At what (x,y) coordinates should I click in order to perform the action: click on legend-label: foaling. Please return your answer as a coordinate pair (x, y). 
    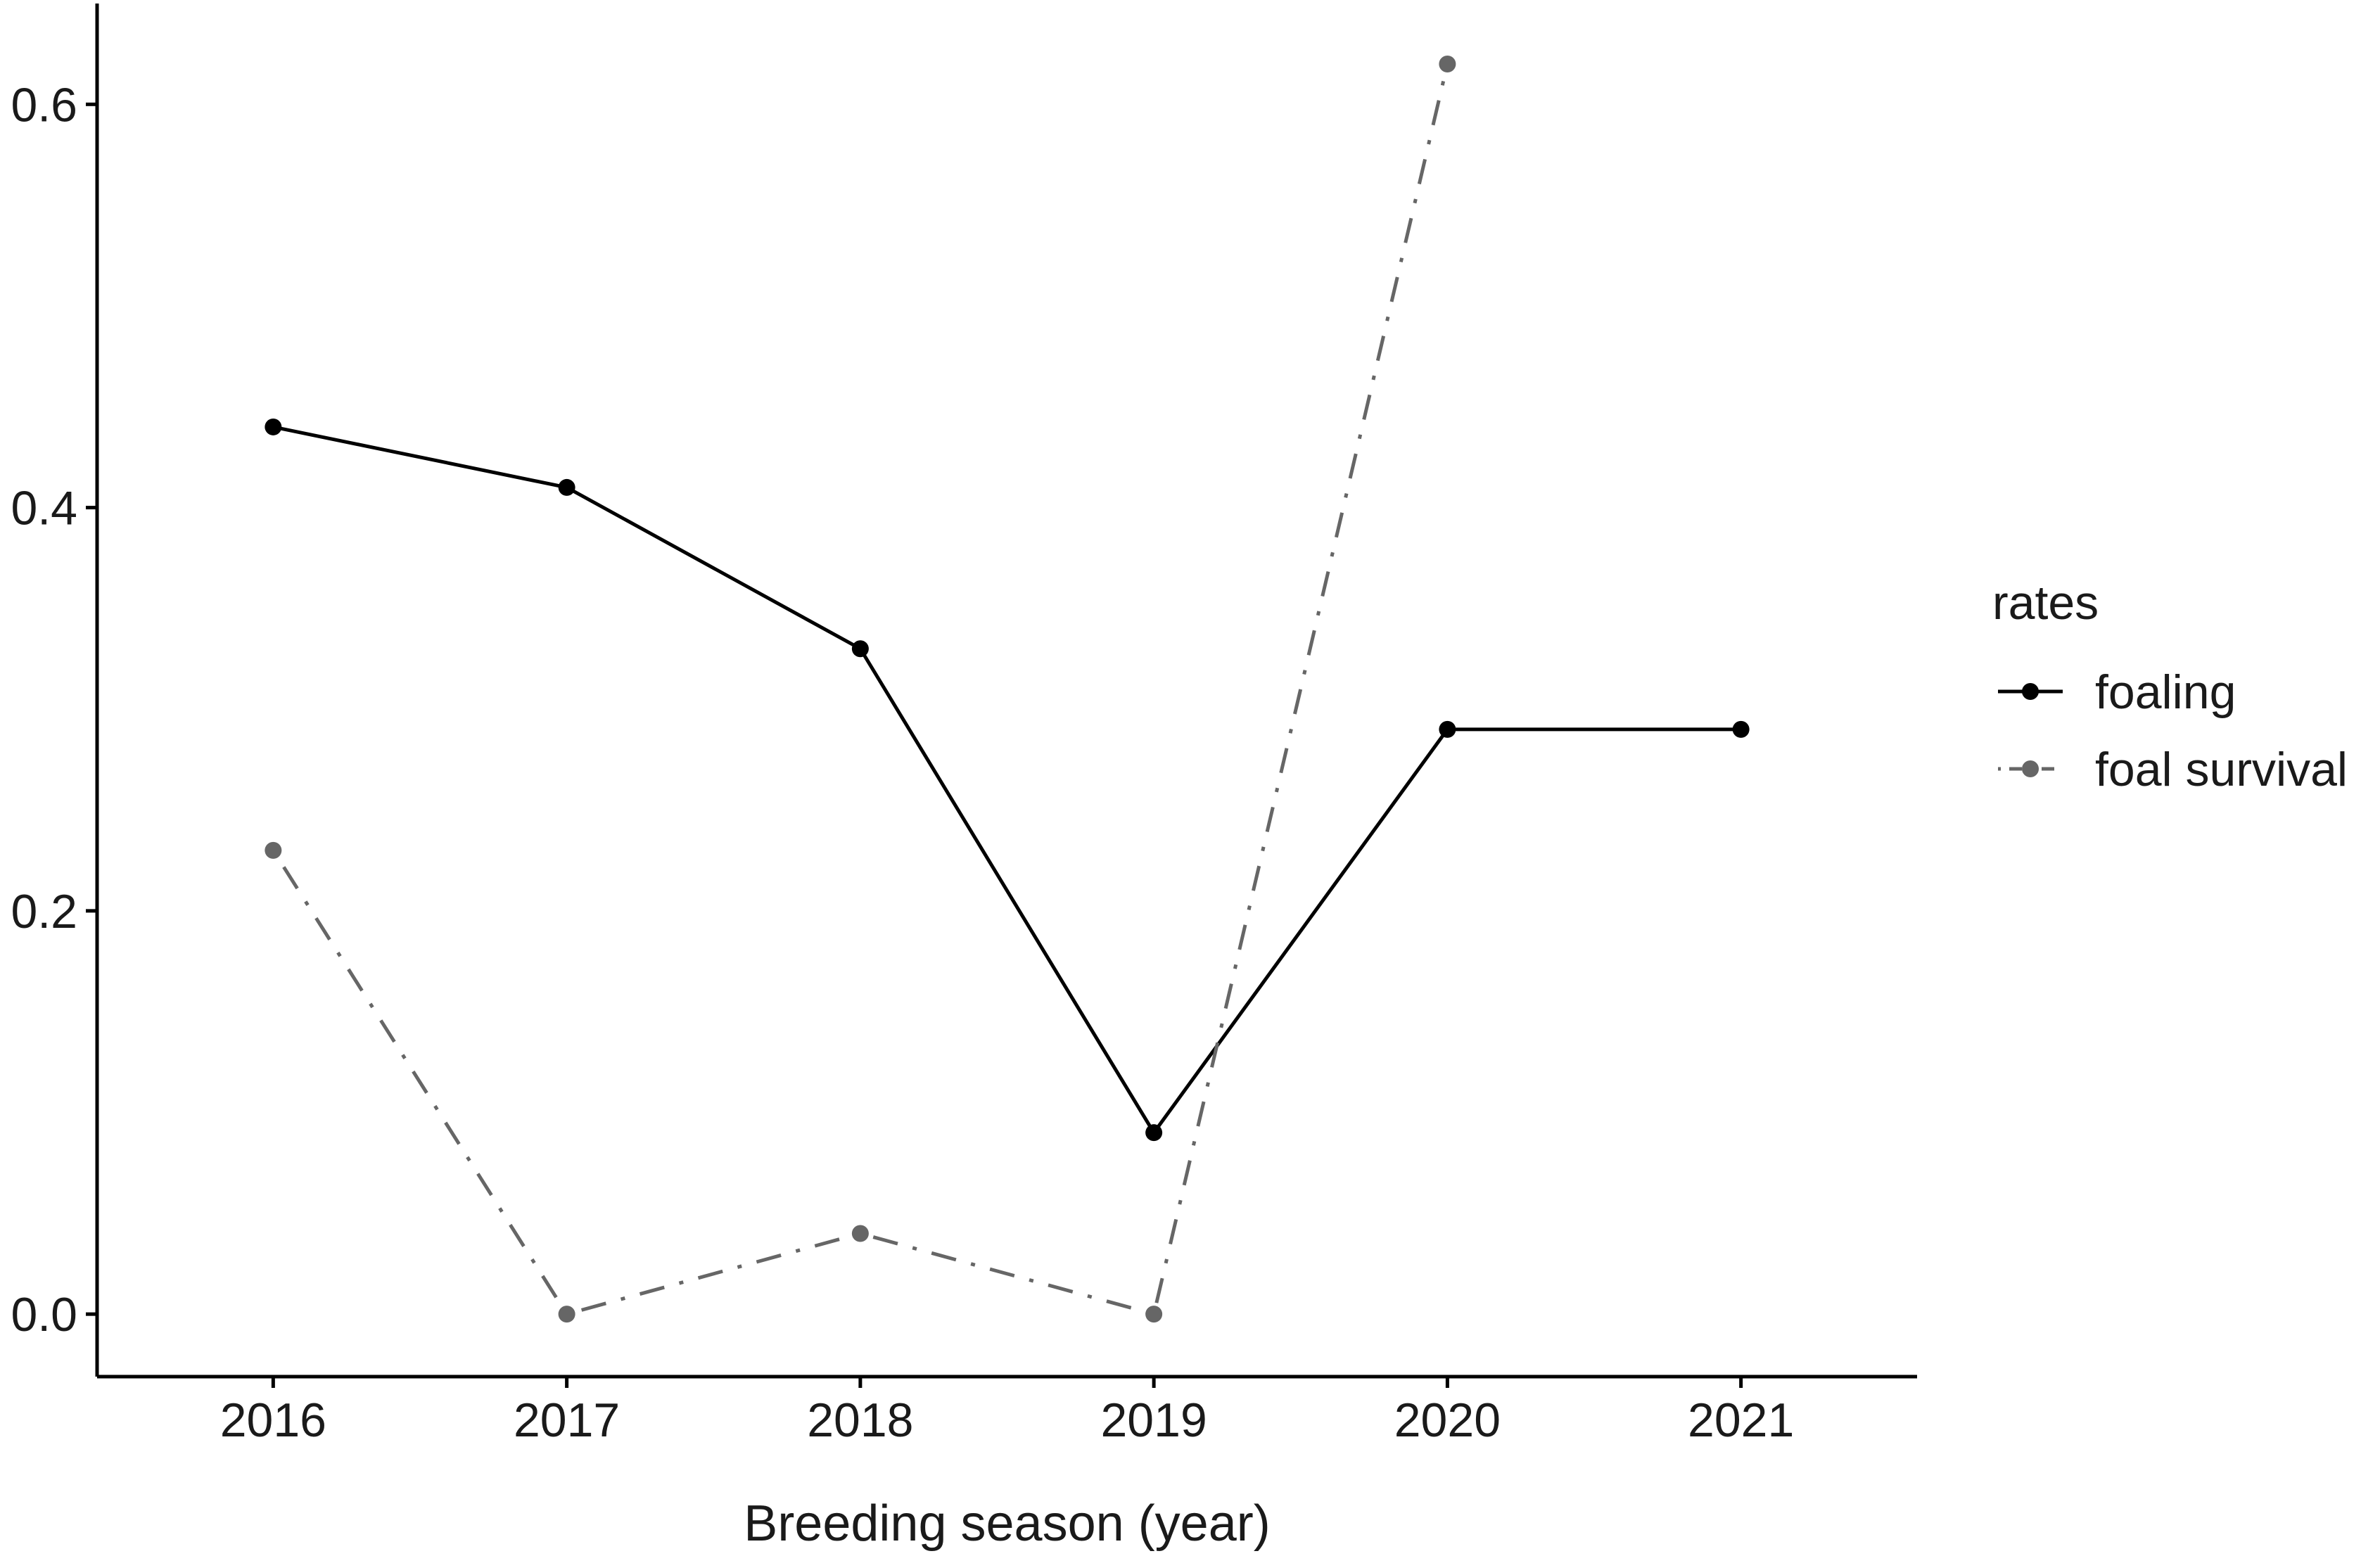
    Looking at the image, I should click on (2166, 692).